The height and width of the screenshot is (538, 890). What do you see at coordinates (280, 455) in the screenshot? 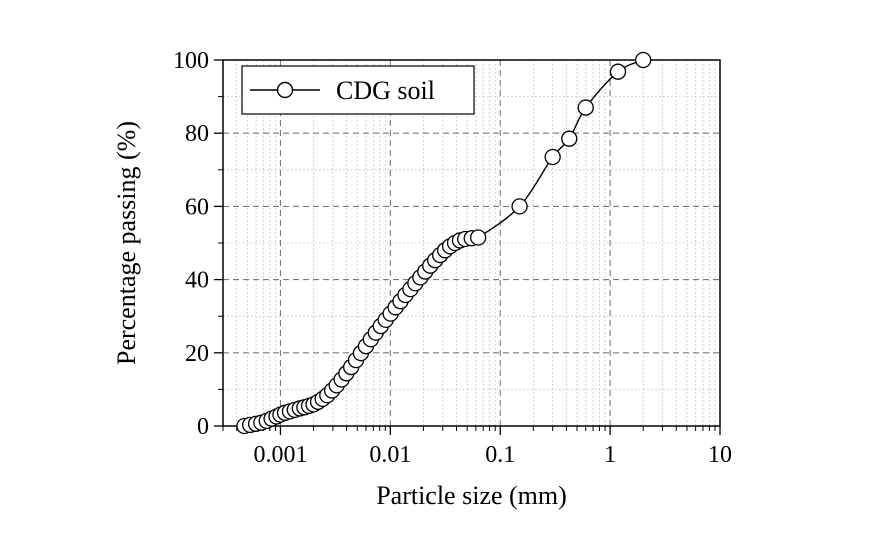
I see `x-tick-label: 0.001` at bounding box center [280, 455].